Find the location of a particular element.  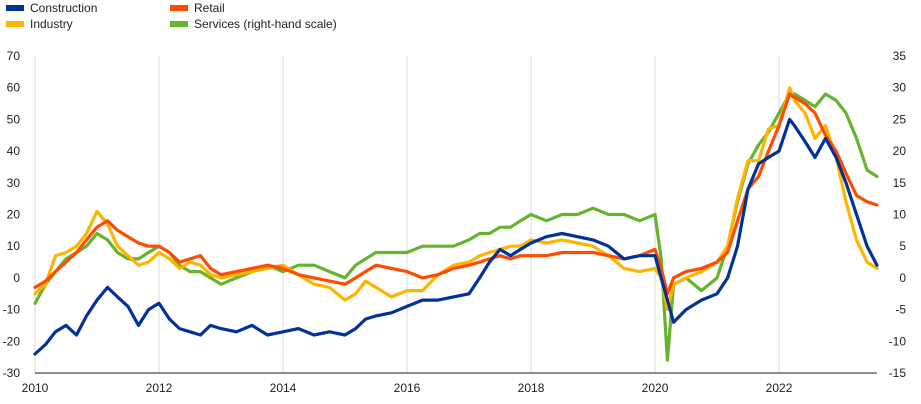

y-right-tick-label: 5 is located at coordinates (902, 246).